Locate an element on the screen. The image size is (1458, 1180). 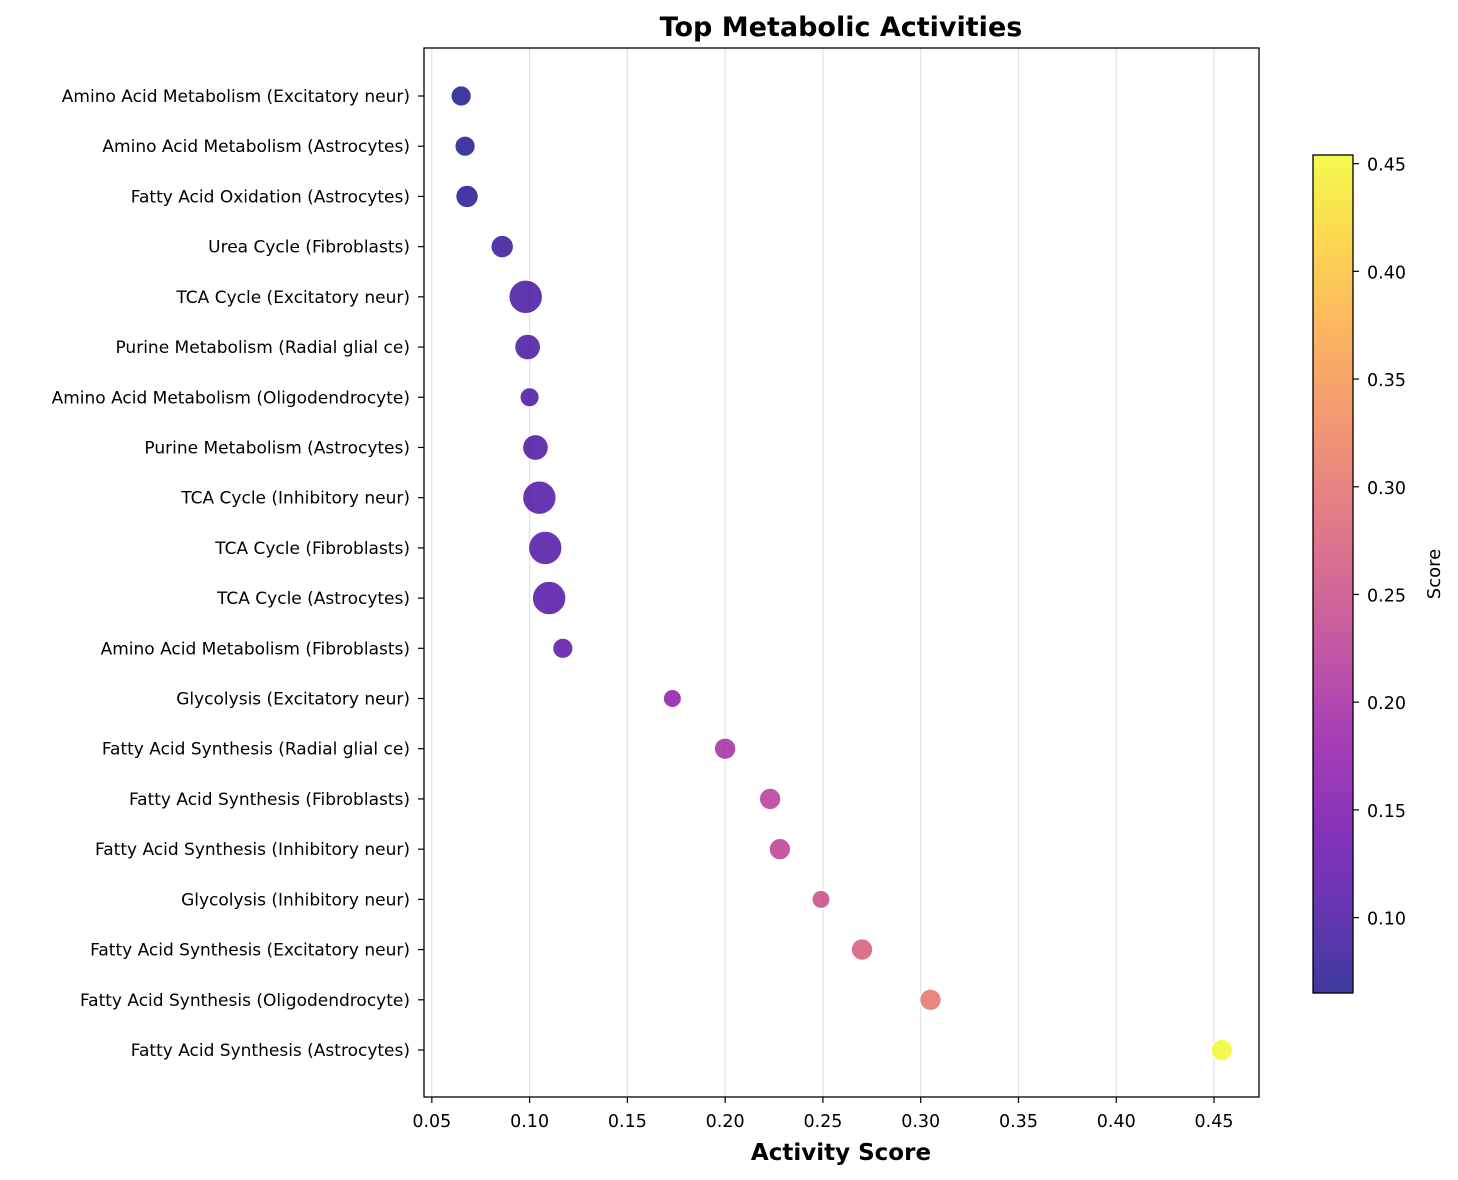
y-category-label: TCA Cycle (Astrocytes) is located at coordinates (313, 599).